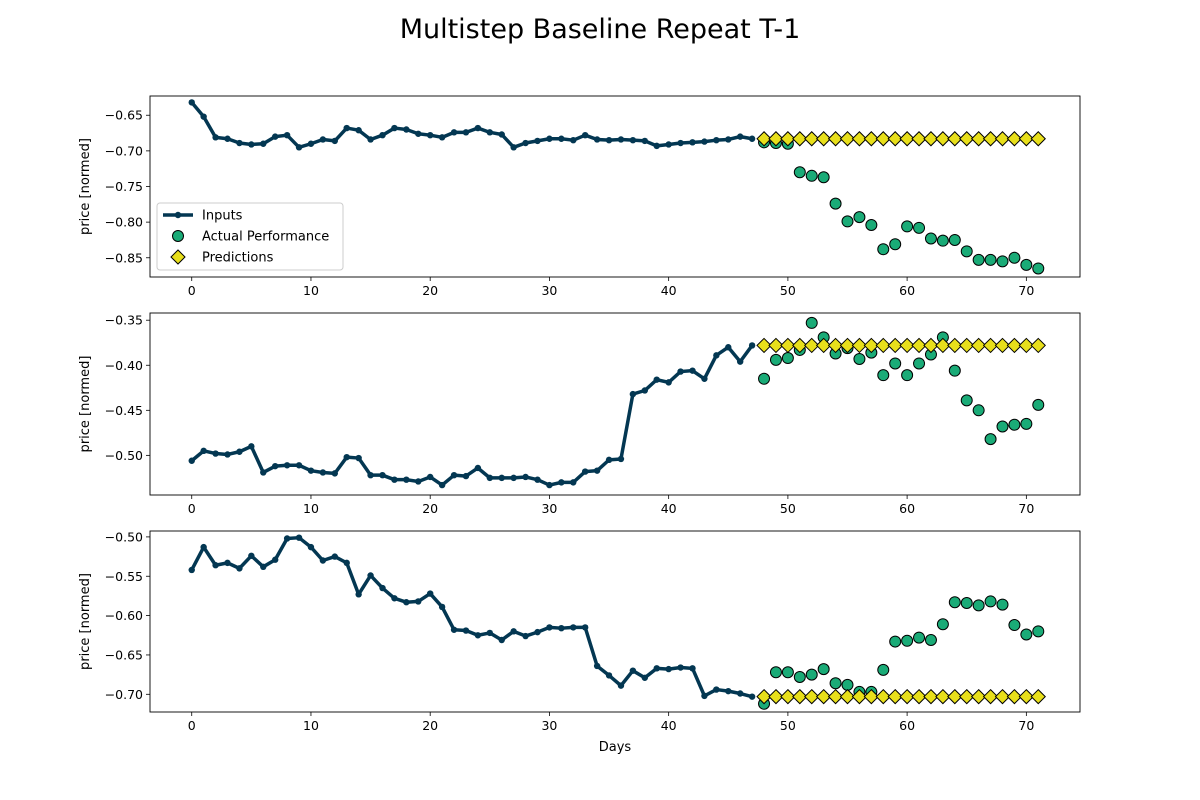 The width and height of the screenshot is (1200, 800). Describe the element at coordinates (178, 257) in the screenshot. I see `legend-prediction-swatch` at that location.